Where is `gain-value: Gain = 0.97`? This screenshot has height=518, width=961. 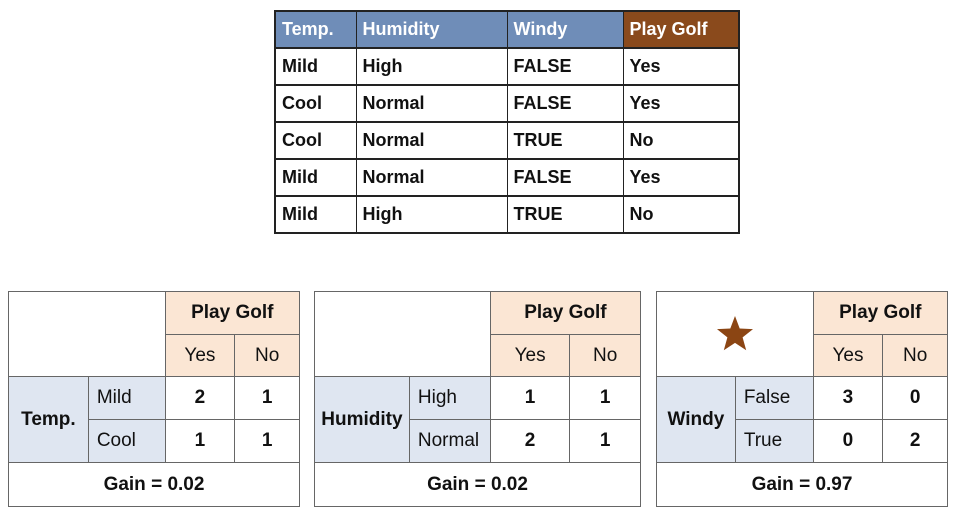 gain-value: Gain = 0.97 is located at coordinates (802, 484).